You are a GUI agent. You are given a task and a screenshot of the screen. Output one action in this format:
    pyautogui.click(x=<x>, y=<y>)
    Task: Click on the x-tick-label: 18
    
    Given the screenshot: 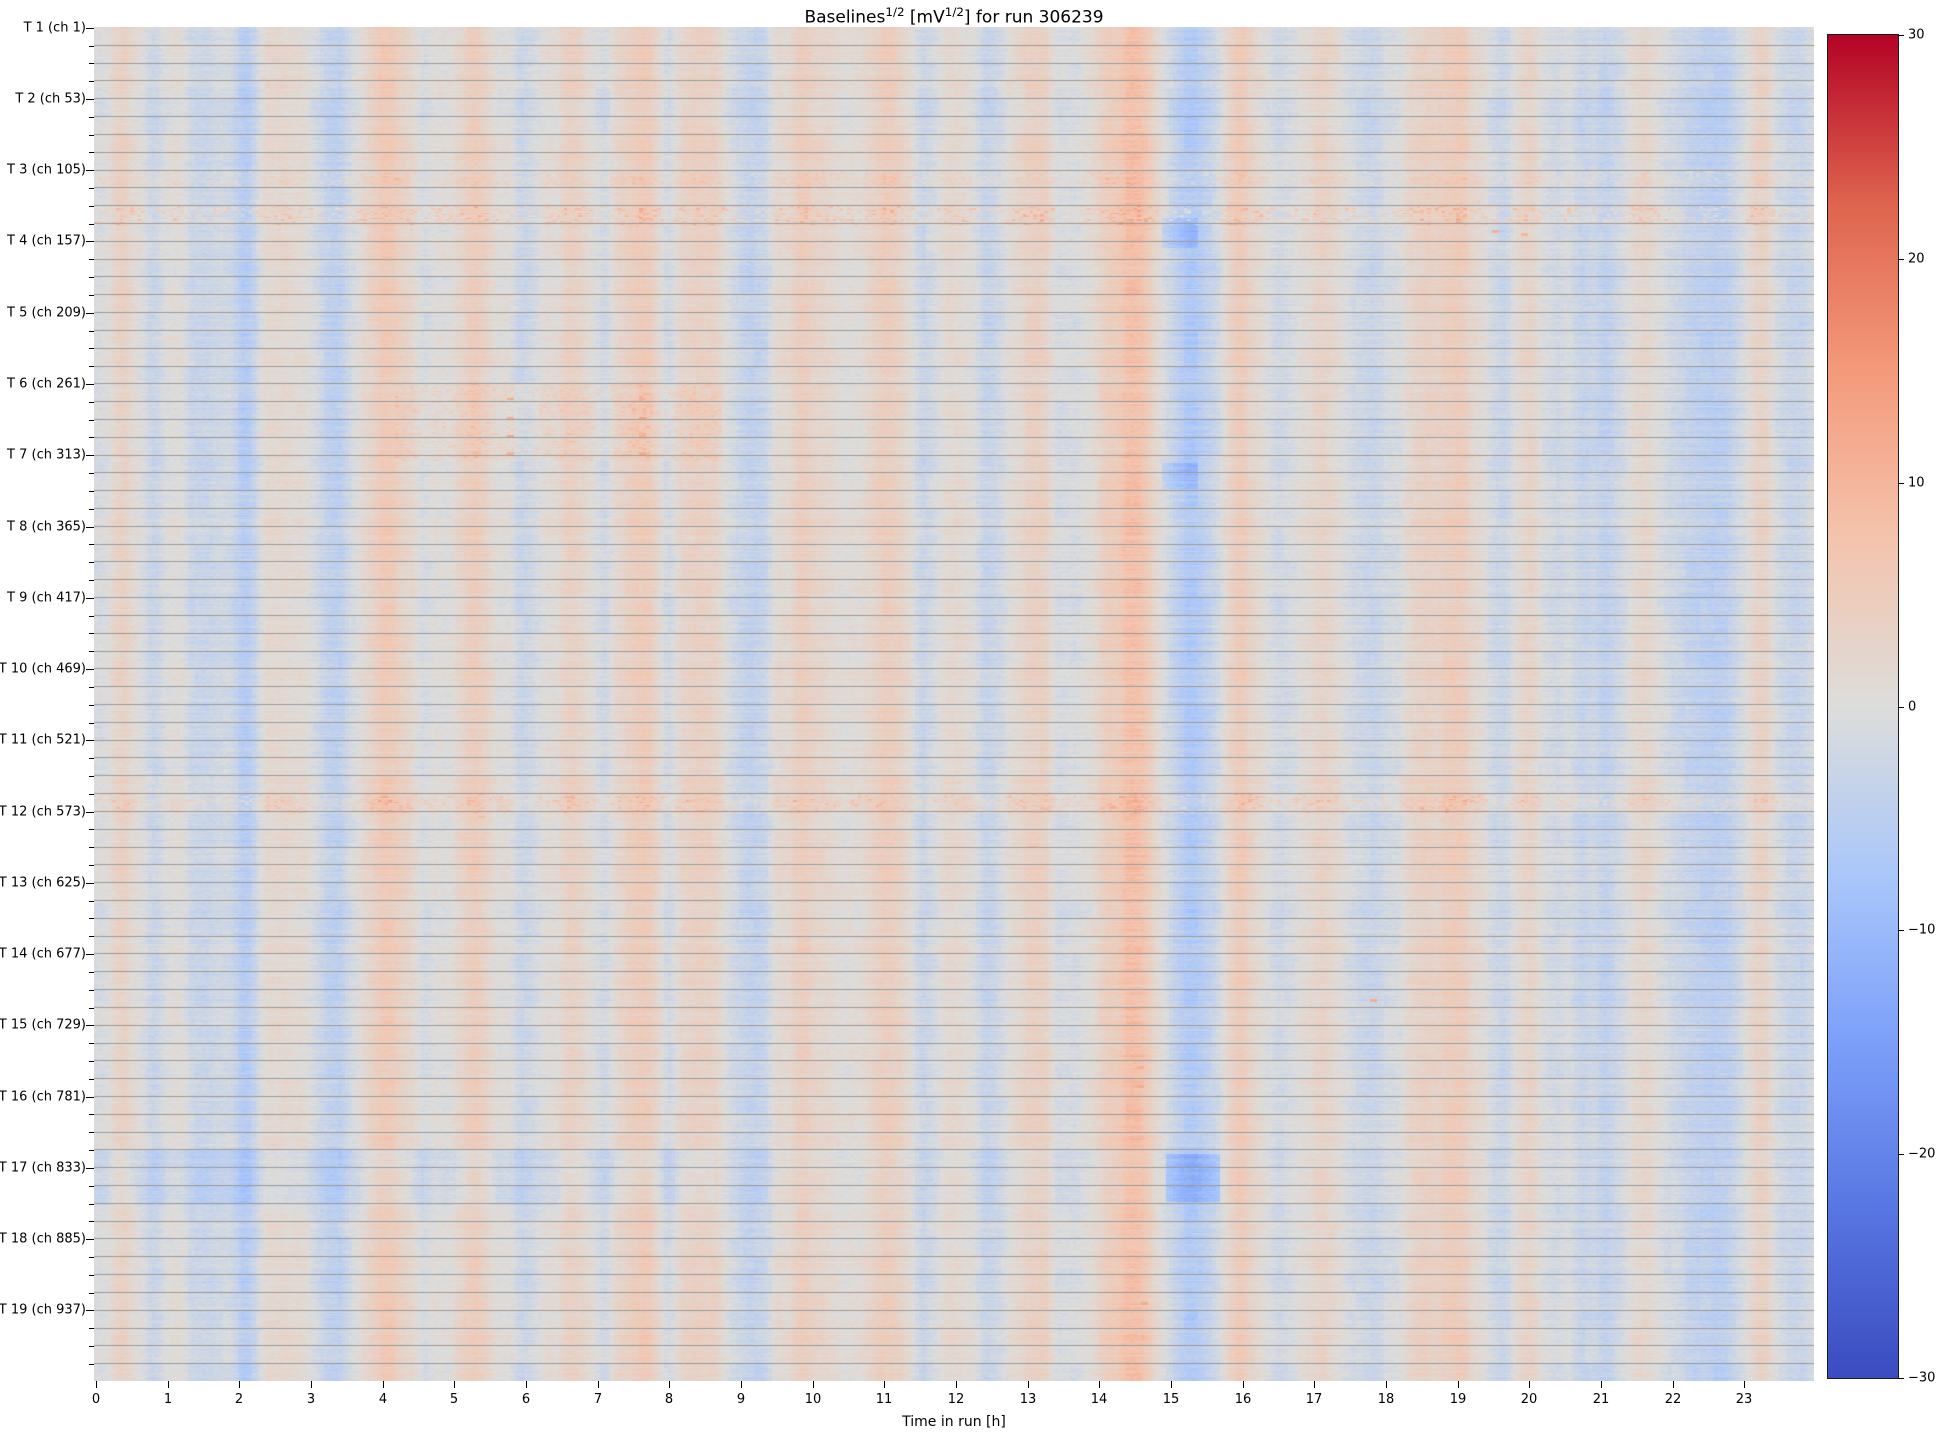 What is the action you would take?
    pyautogui.click(x=1386, y=1399)
    